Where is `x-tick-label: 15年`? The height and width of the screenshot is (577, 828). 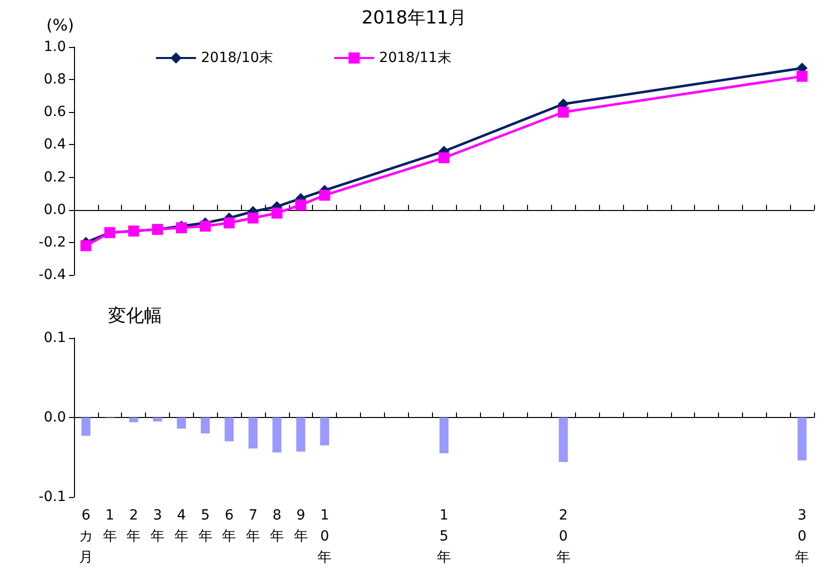 x-tick-label: 15年 is located at coordinates (444, 537).